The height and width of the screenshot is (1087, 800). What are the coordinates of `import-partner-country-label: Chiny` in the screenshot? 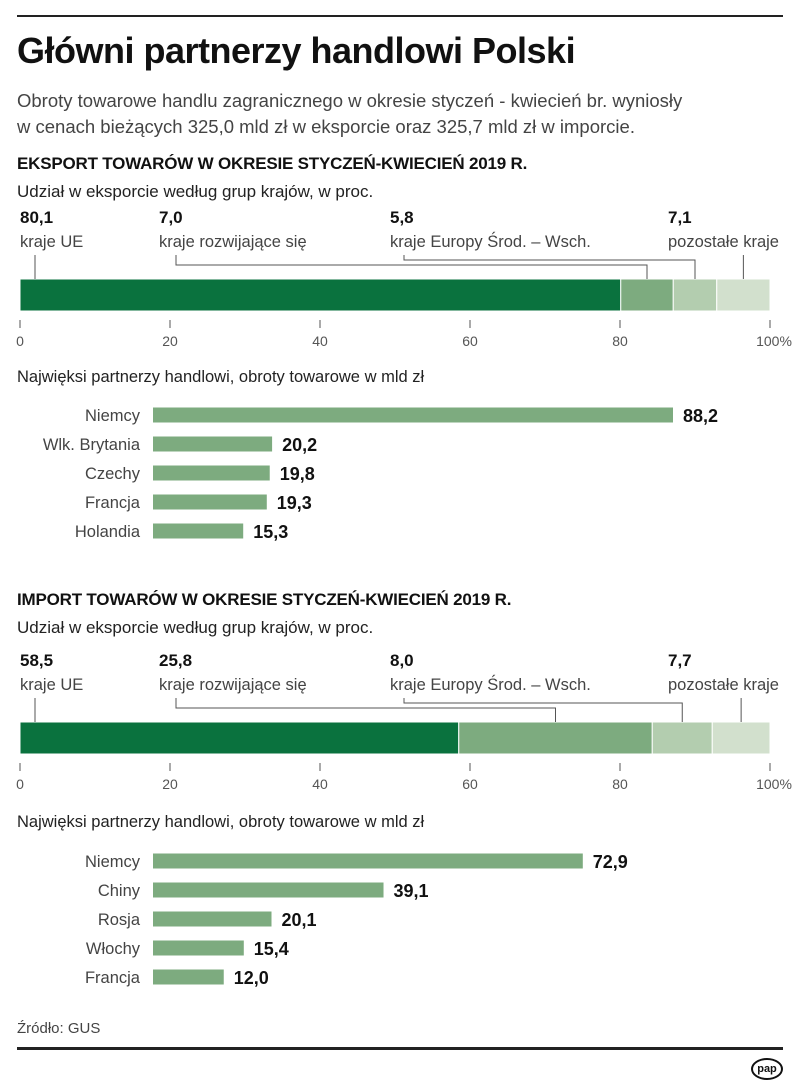 It's located at (119, 891).